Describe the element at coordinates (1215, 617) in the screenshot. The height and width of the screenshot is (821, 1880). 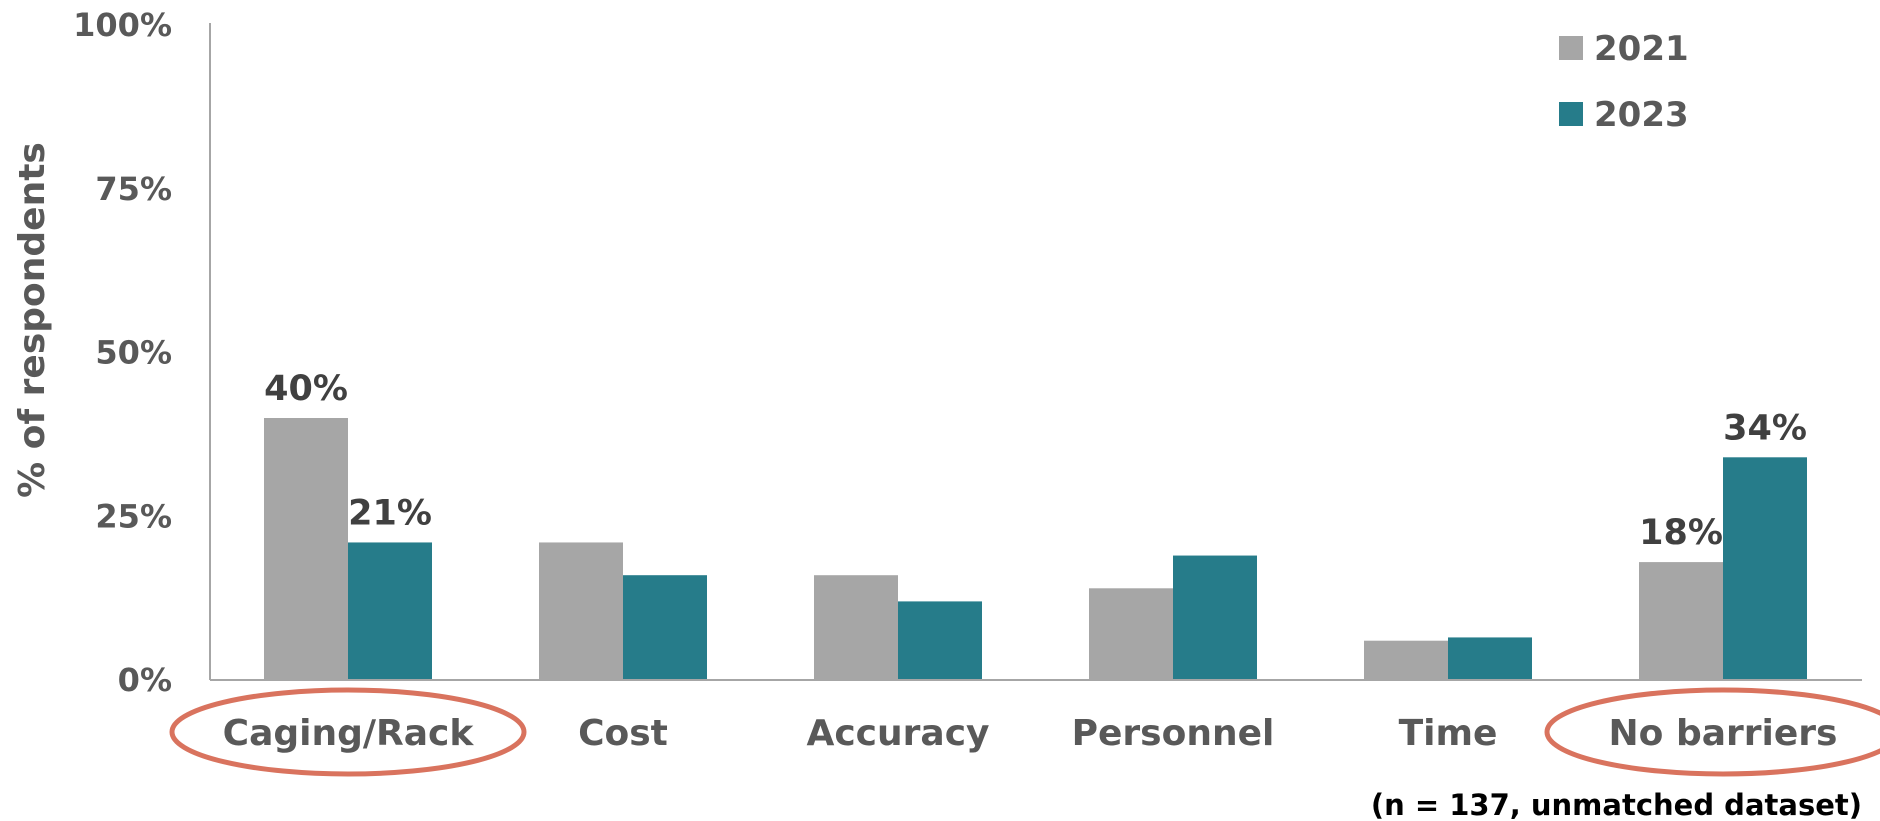
I see `bar-personnel-2023` at that location.